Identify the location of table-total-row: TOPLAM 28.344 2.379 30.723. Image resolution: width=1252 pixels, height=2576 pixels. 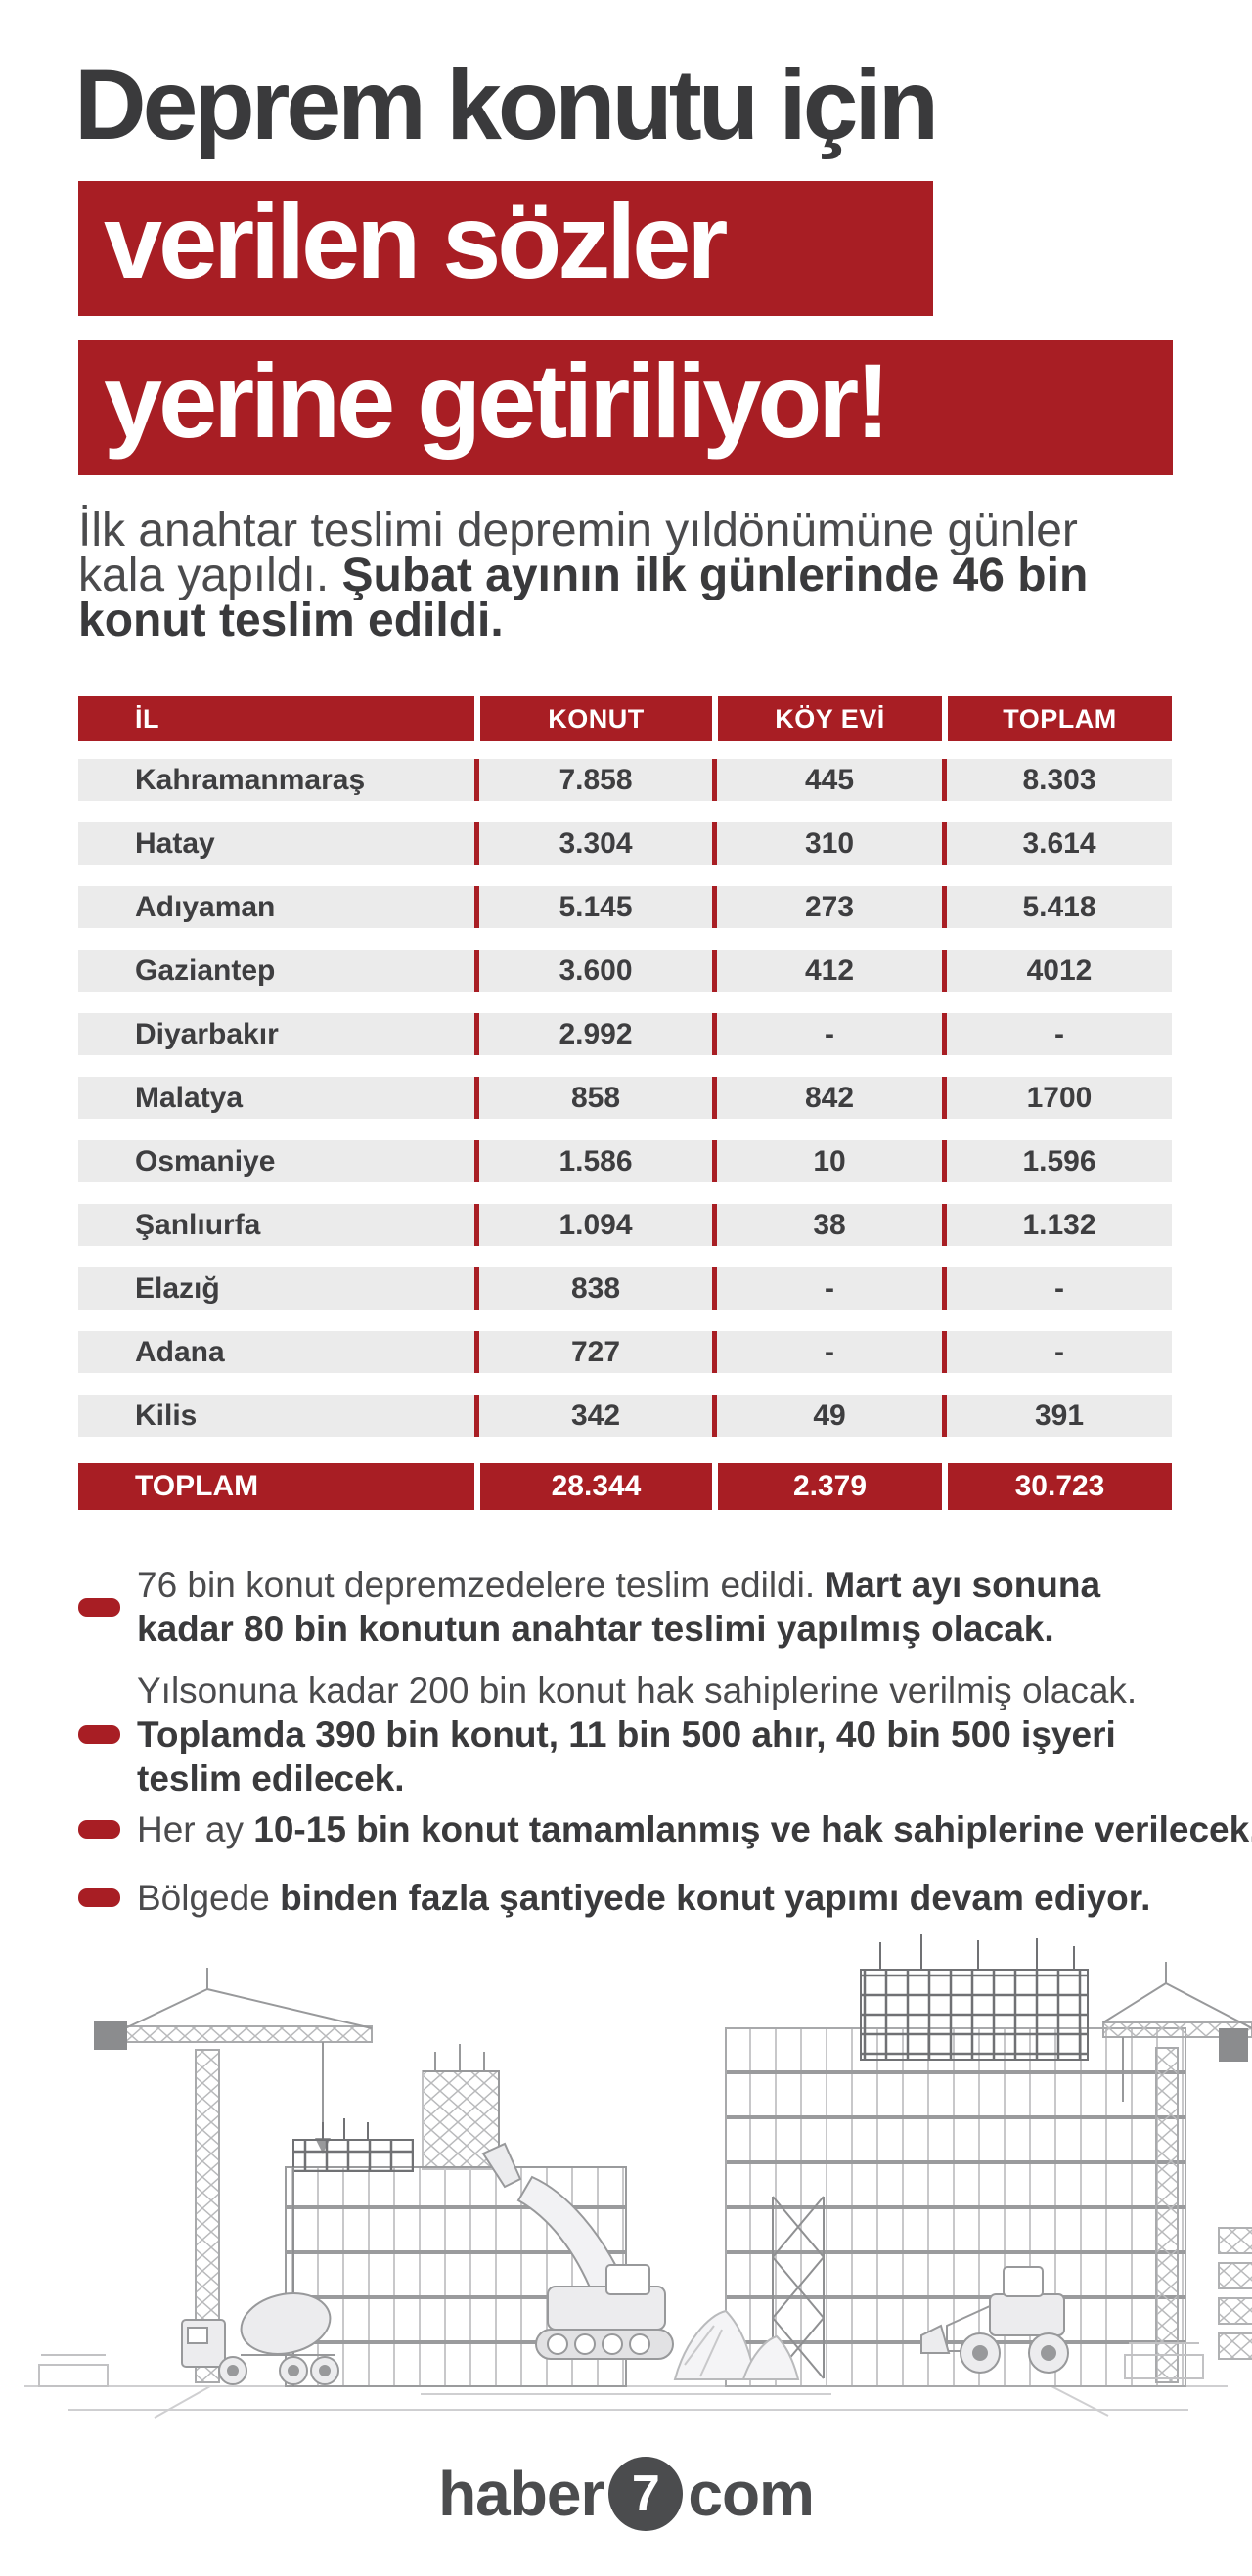
(625, 1486).